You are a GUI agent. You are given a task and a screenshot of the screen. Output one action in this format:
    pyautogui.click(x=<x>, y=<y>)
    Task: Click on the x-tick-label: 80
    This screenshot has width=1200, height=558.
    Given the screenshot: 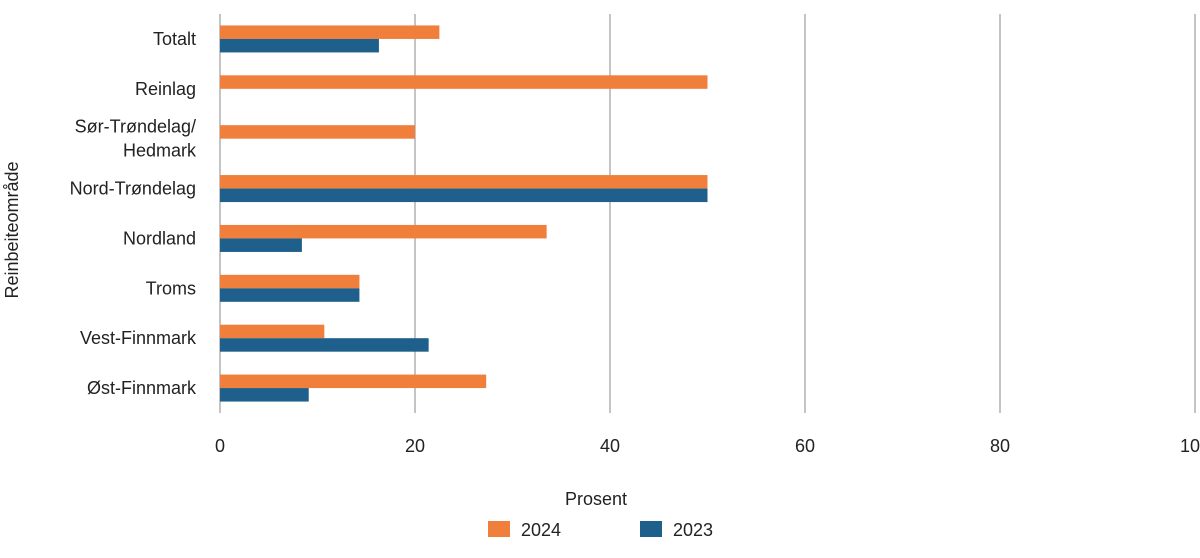 What is the action you would take?
    pyautogui.click(x=1000, y=446)
    